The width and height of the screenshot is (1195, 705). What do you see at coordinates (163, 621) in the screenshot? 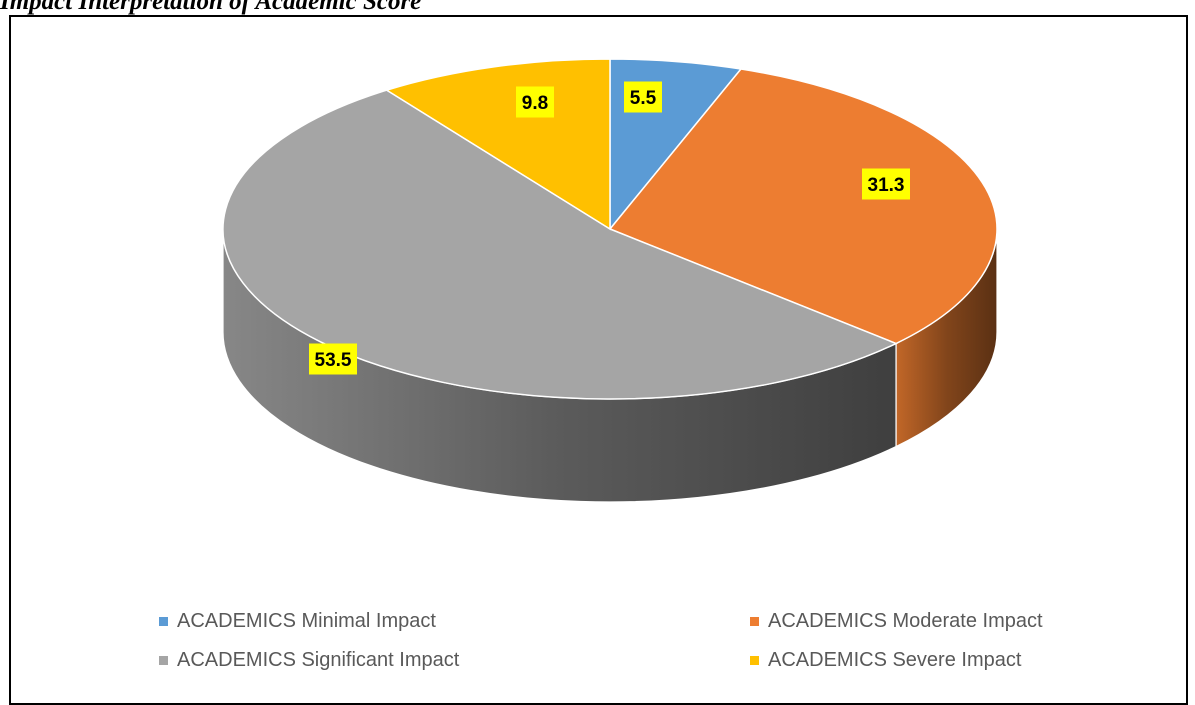
I see `legend-swatch-minimal` at bounding box center [163, 621].